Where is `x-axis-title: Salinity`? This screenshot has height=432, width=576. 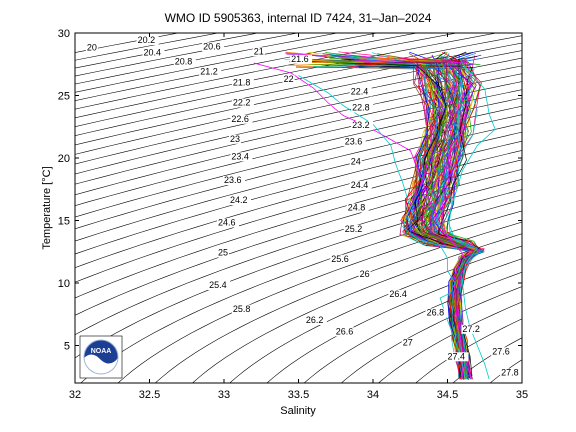
x-axis-title: Salinity is located at coordinates (298, 411).